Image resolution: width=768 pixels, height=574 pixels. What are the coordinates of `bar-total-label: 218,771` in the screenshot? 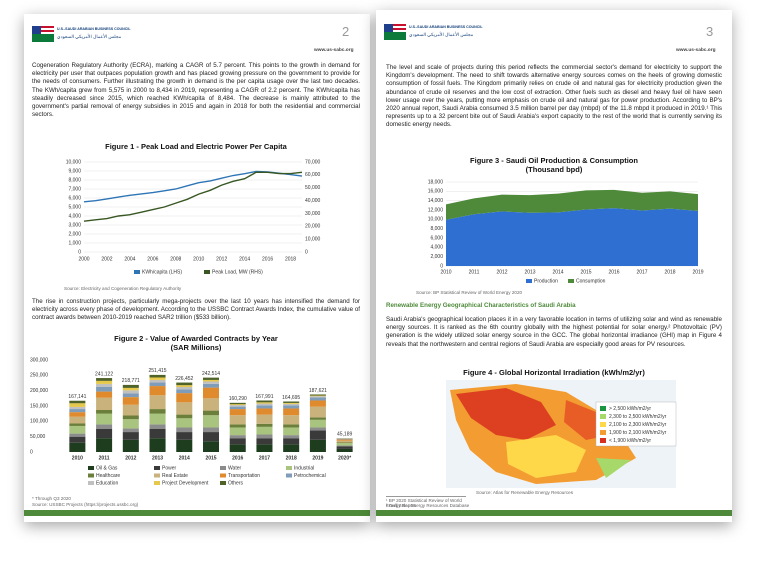 It's located at (131, 381).